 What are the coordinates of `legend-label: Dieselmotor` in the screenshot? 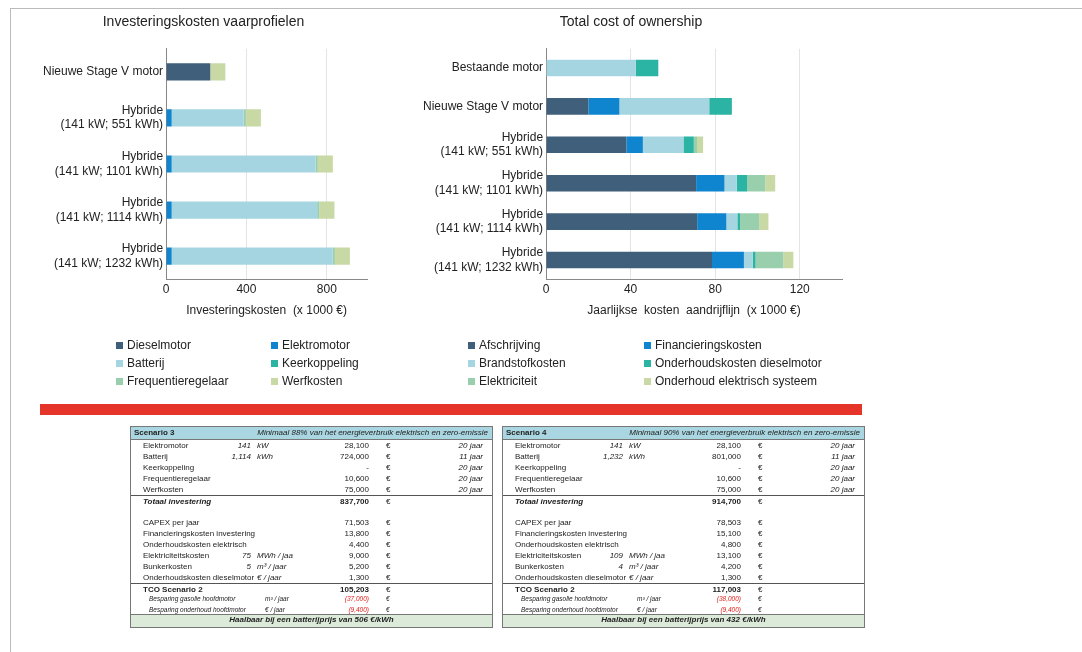 It's located at (159, 345).